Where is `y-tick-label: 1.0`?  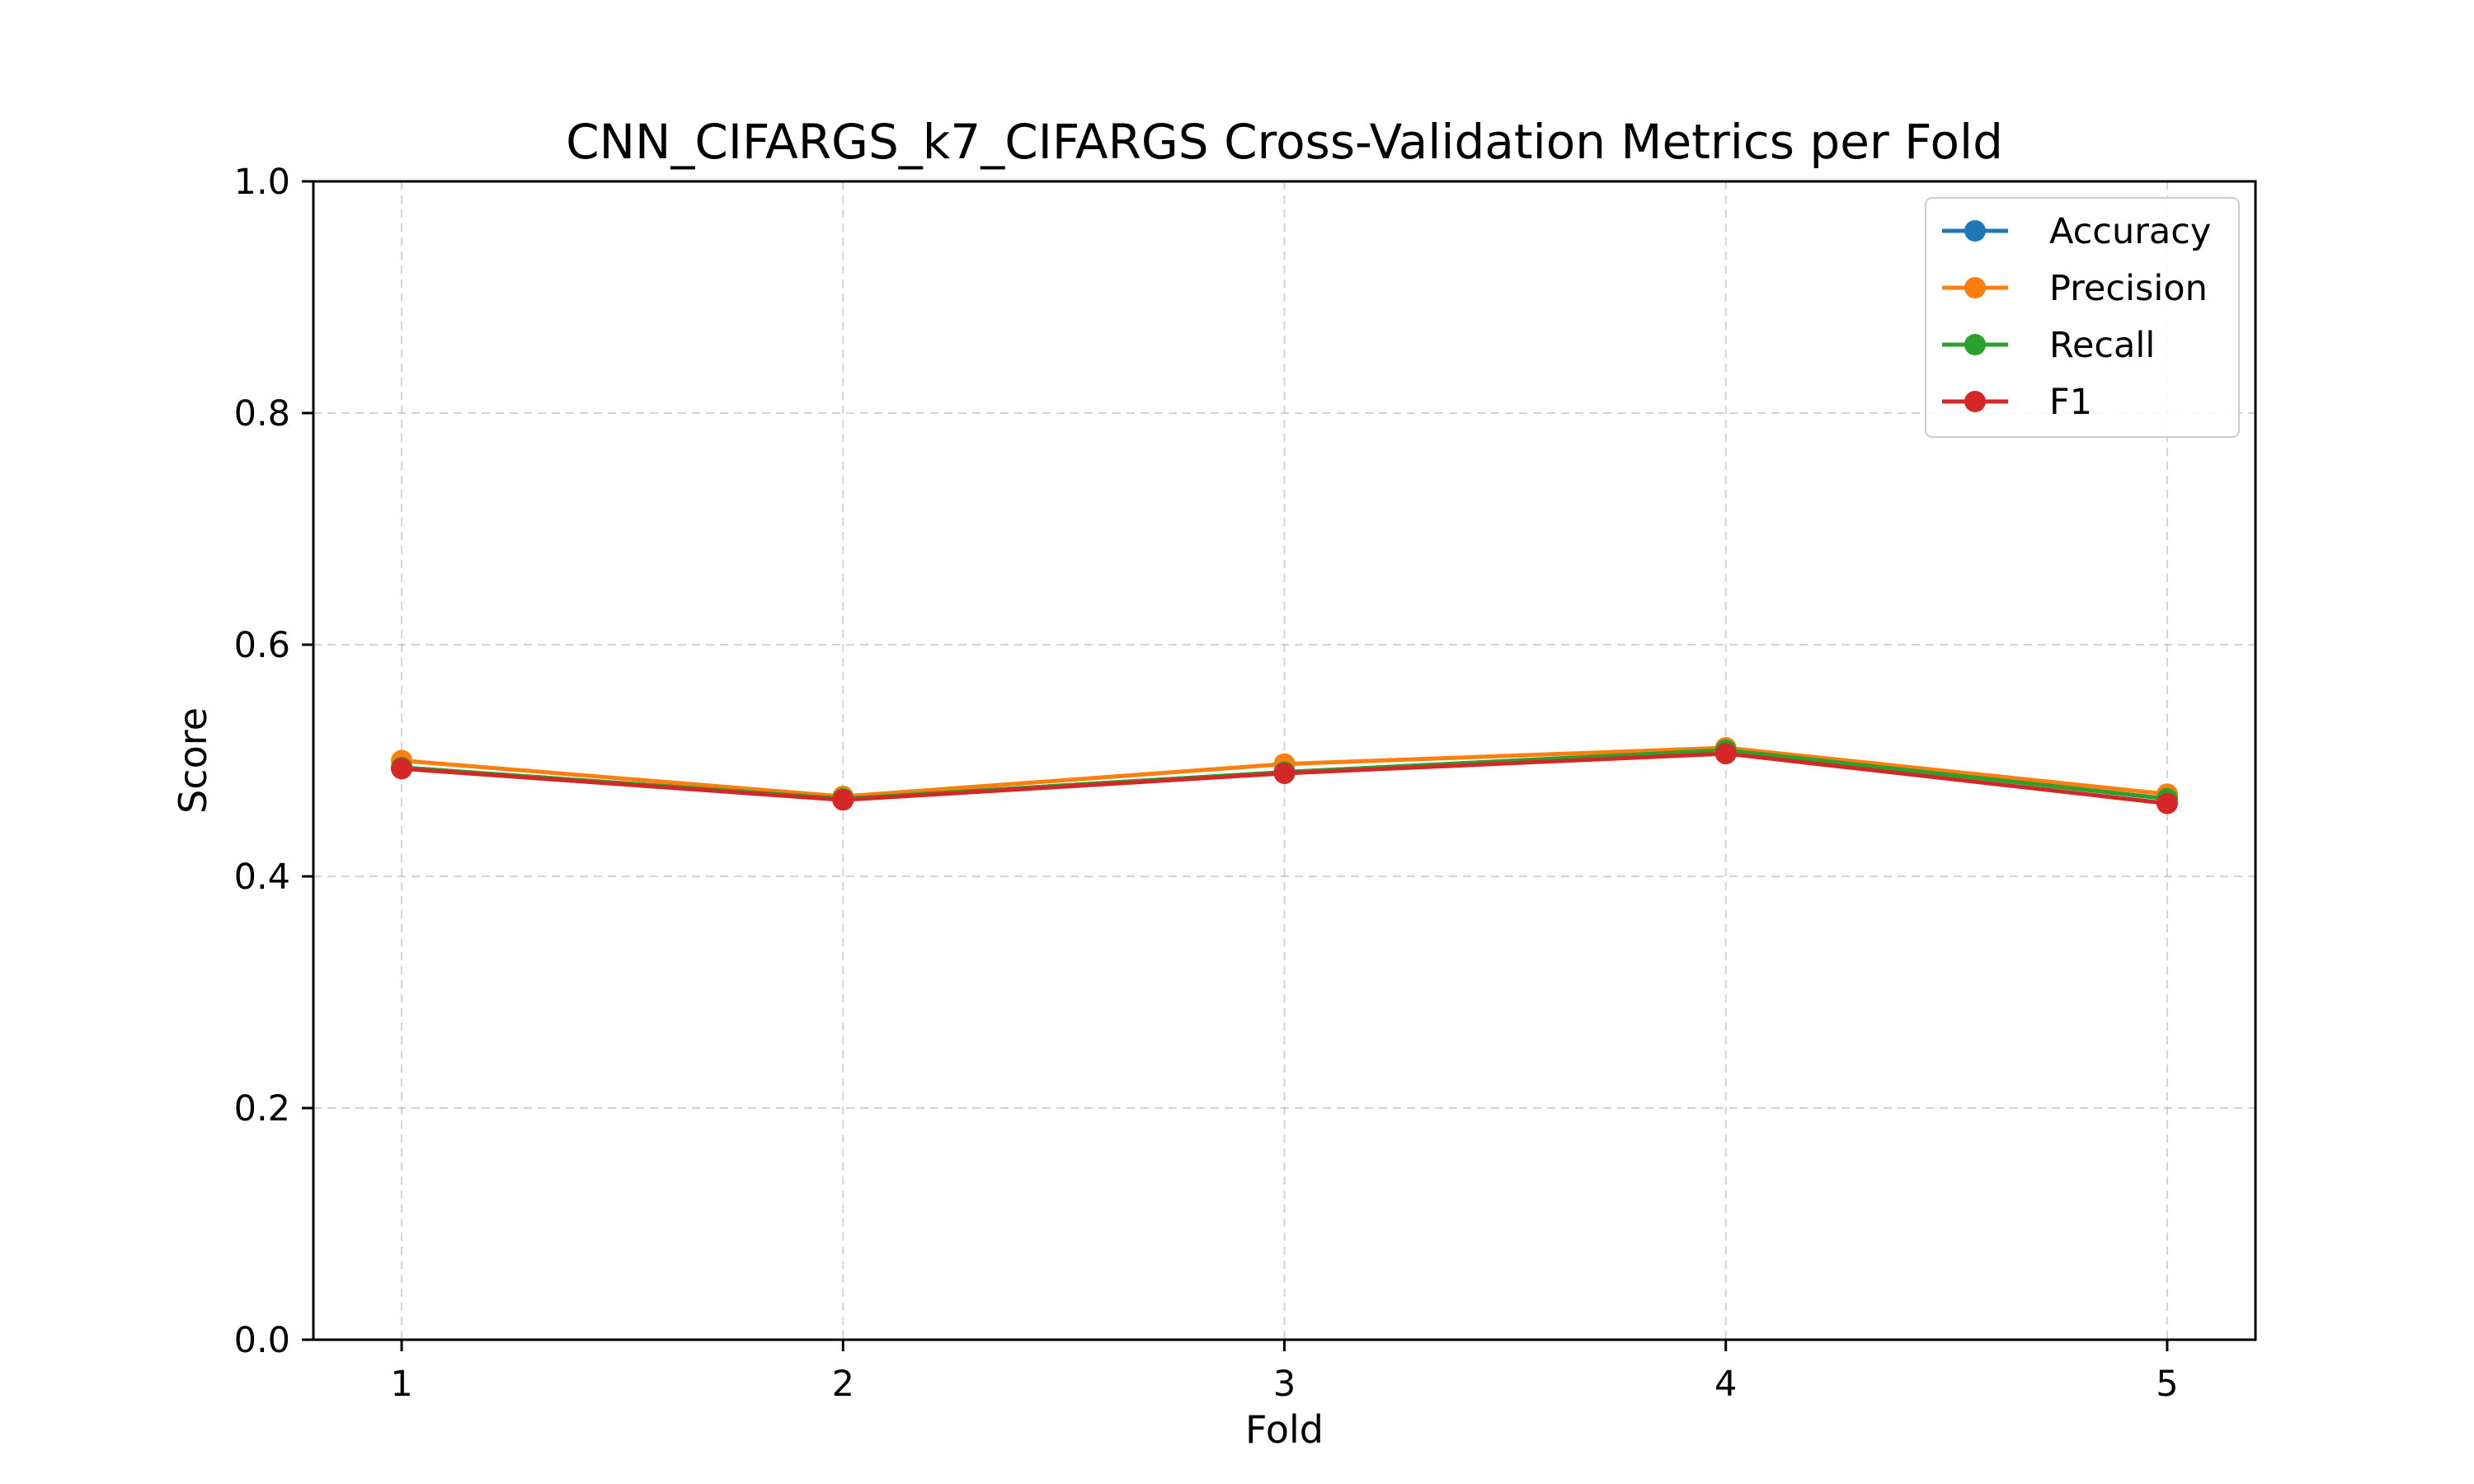
y-tick-label: 1.0 is located at coordinates (262, 182).